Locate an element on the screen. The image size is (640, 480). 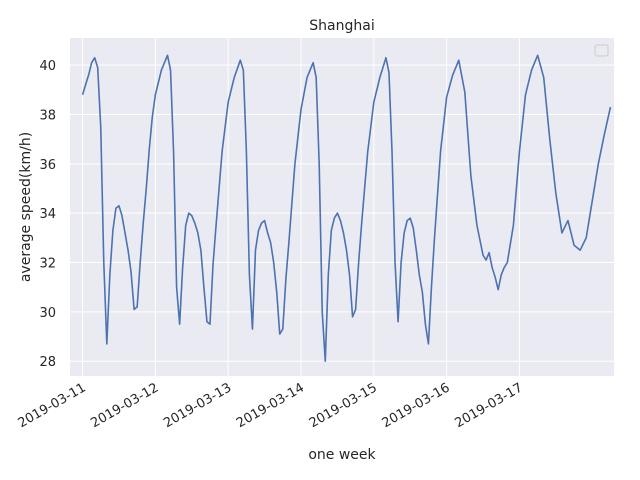
x-tick-label: 2019-03-13 is located at coordinates (197, 405).